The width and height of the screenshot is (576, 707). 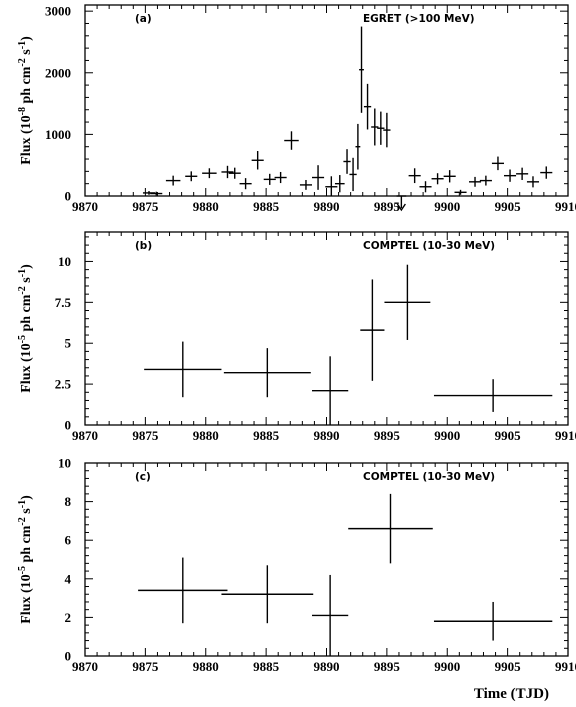 What do you see at coordinates (68, 617) in the screenshot?
I see `y-tick-label: 2` at bounding box center [68, 617].